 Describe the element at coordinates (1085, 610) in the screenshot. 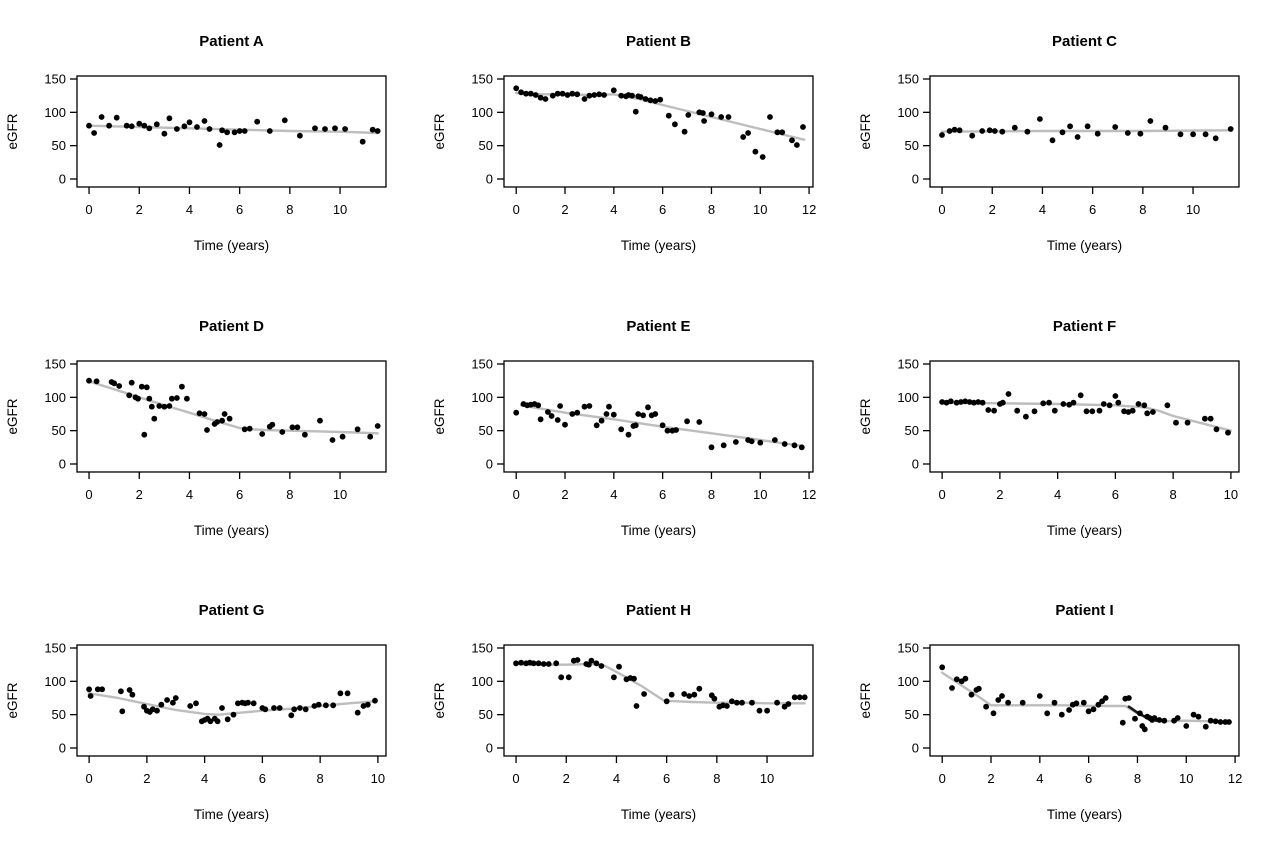

I see `chart-title: Patient I` at that location.